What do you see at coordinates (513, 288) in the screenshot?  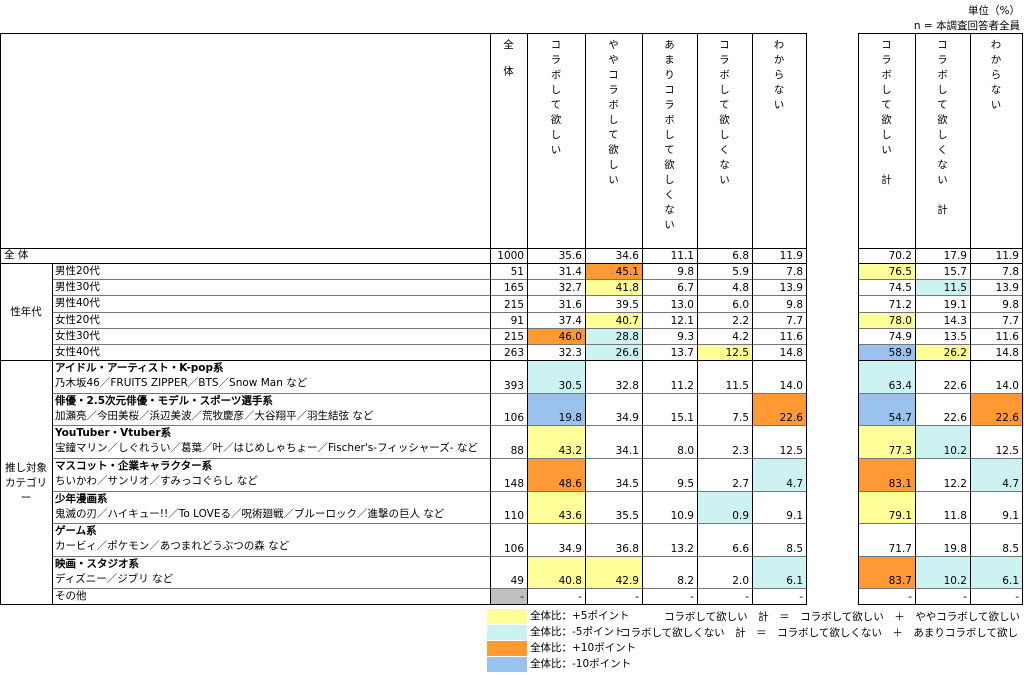 I see `value-cell: 165` at bounding box center [513, 288].